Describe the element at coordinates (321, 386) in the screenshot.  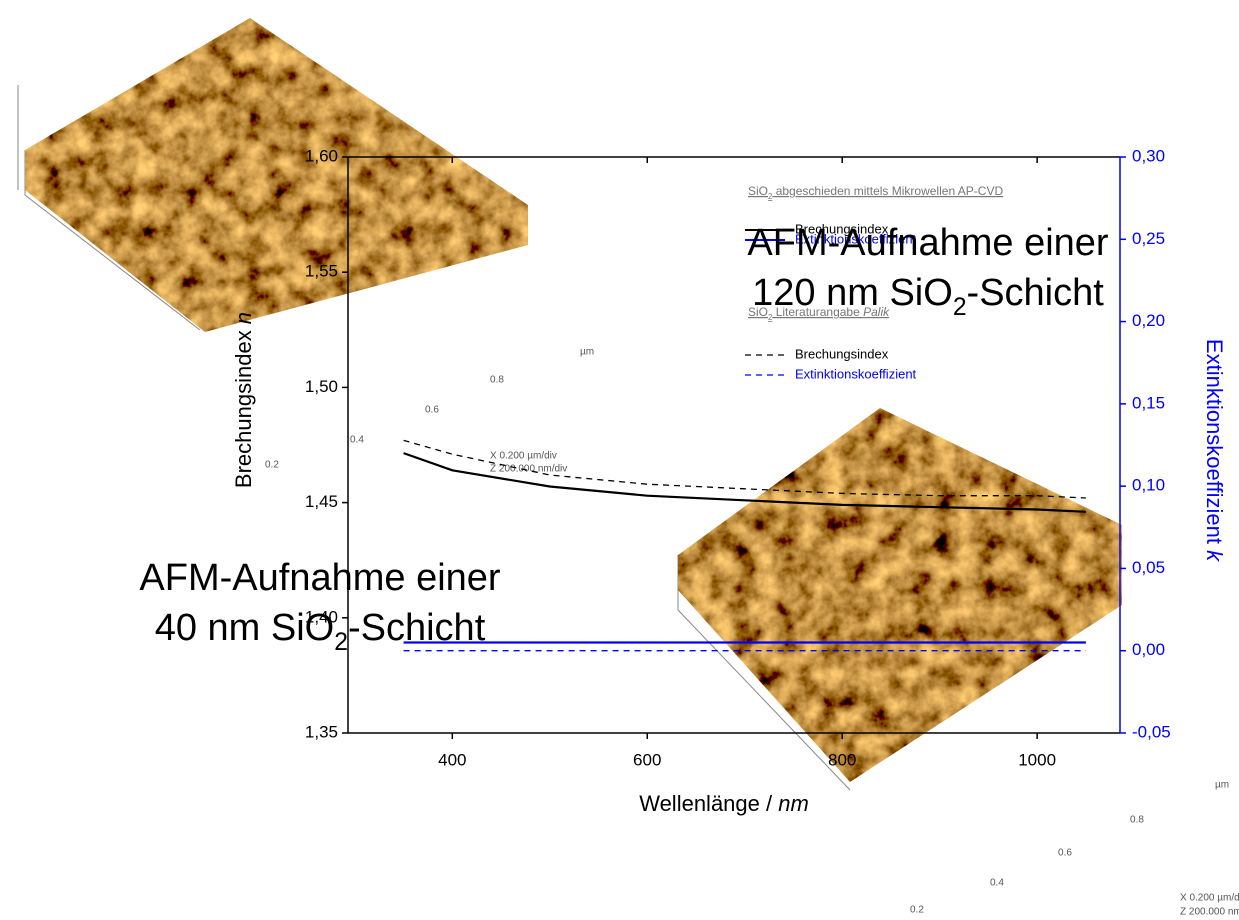
I see `y-tick-label: 1,50` at that location.